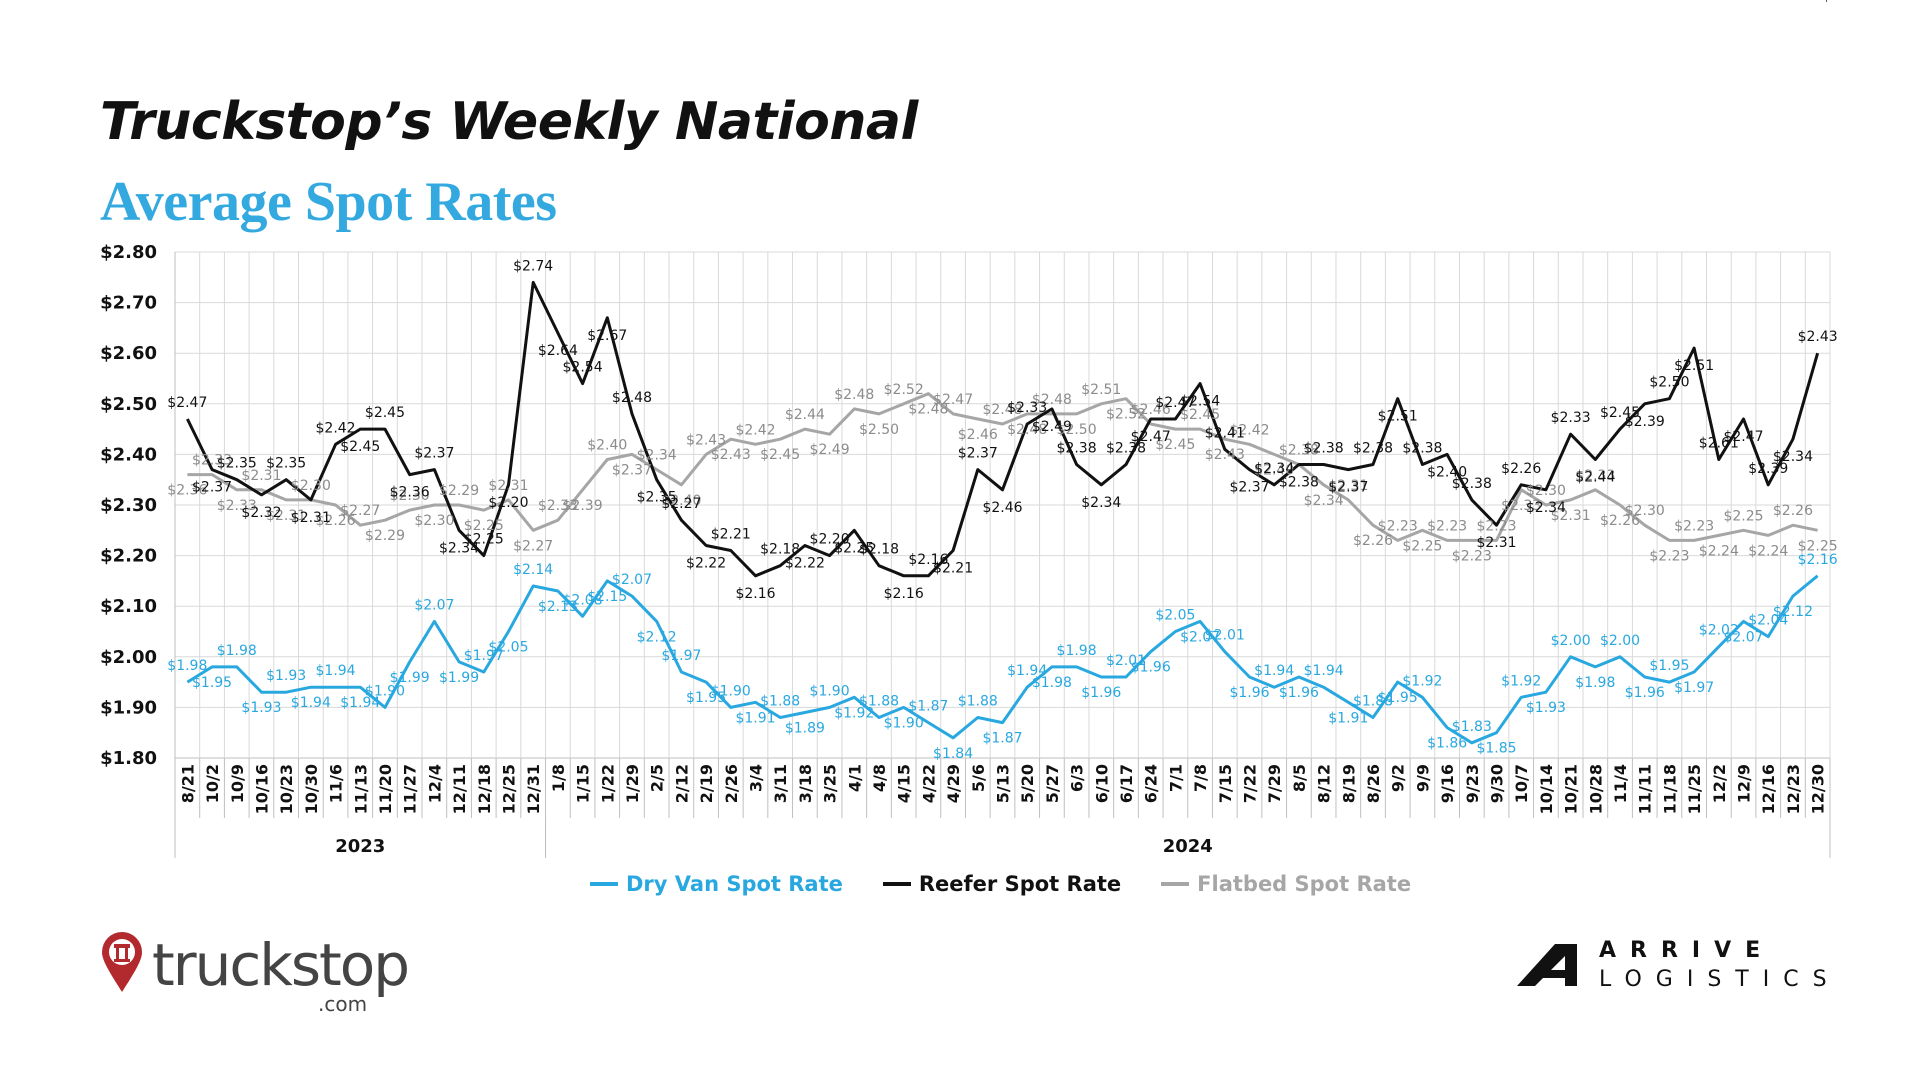  I want to click on legend-item-flatbed: Flatbed Spot Rate, so click(1286, 884).